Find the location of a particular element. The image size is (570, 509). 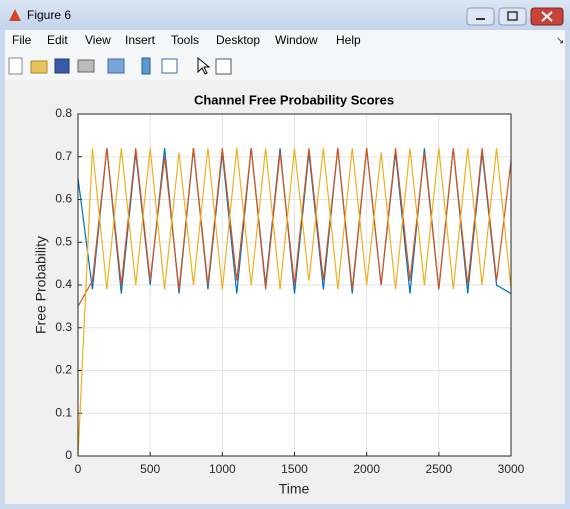

maximize-icon is located at coordinates (512, 16).